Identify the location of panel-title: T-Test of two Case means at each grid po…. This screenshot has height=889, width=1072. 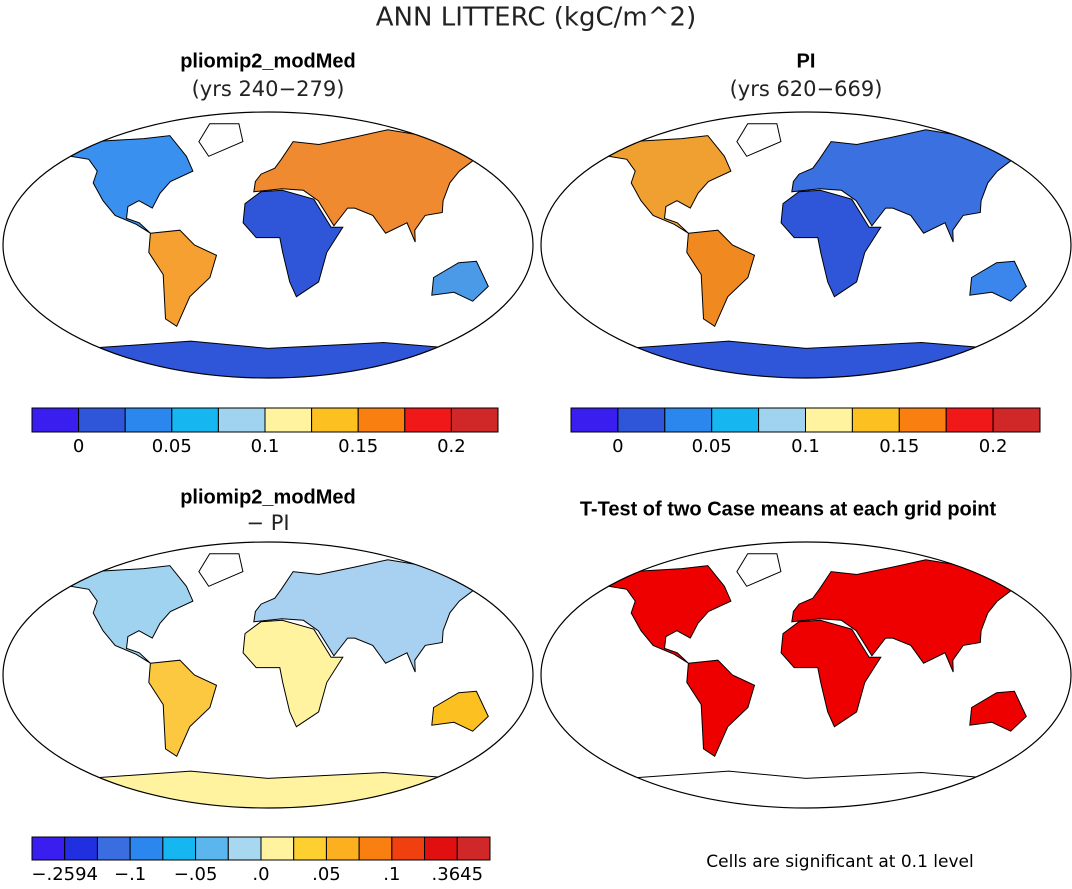
(788, 509).